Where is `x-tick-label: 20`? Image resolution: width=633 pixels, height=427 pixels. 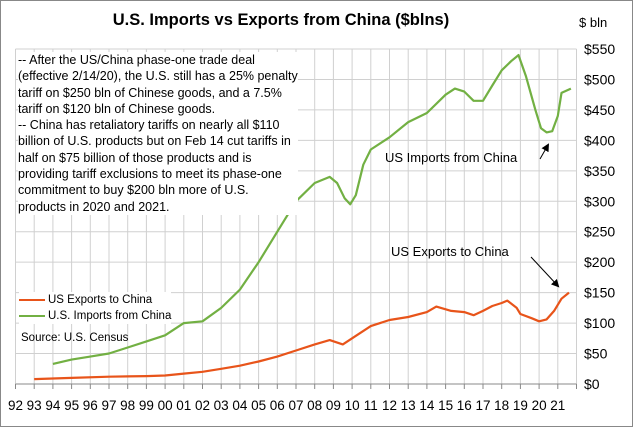
x-tick-label: 20 is located at coordinates (539, 405).